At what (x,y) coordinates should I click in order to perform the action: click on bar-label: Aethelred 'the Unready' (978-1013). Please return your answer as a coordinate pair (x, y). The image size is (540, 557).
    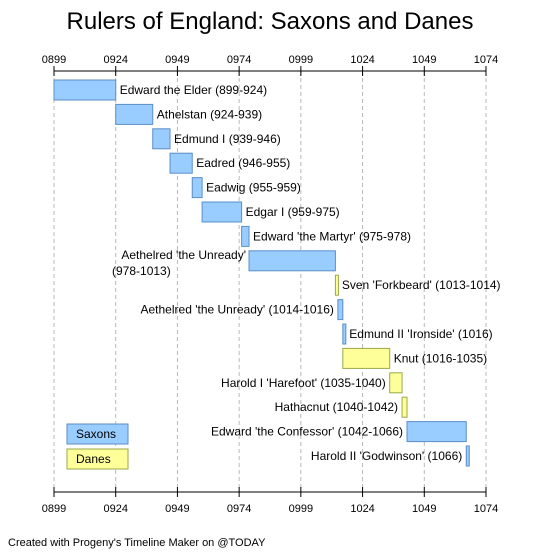
    Looking at the image, I should click on (179, 263).